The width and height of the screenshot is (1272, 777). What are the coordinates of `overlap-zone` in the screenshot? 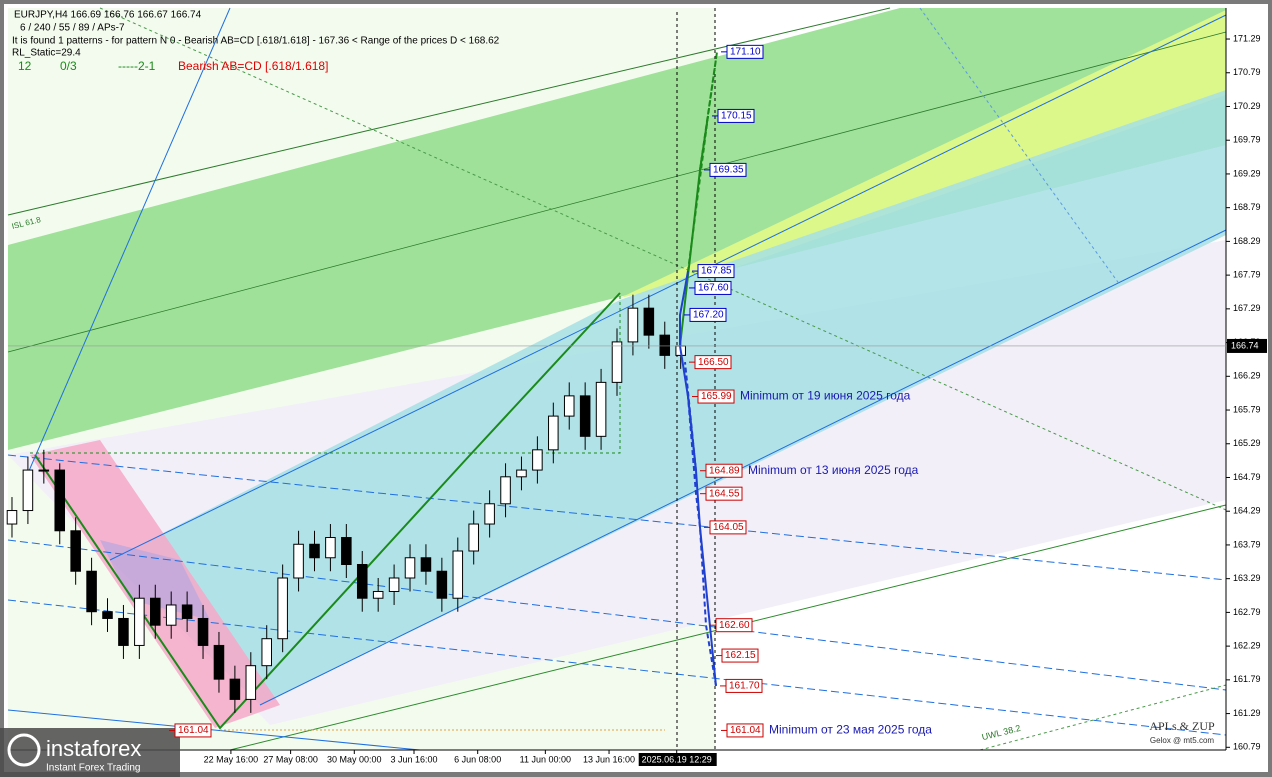 It's located at (155, 580).